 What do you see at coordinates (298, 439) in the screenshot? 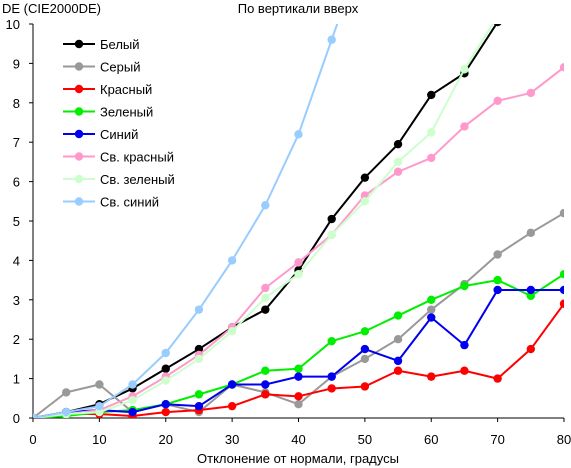
I see `x-tick-label: 40` at bounding box center [298, 439].